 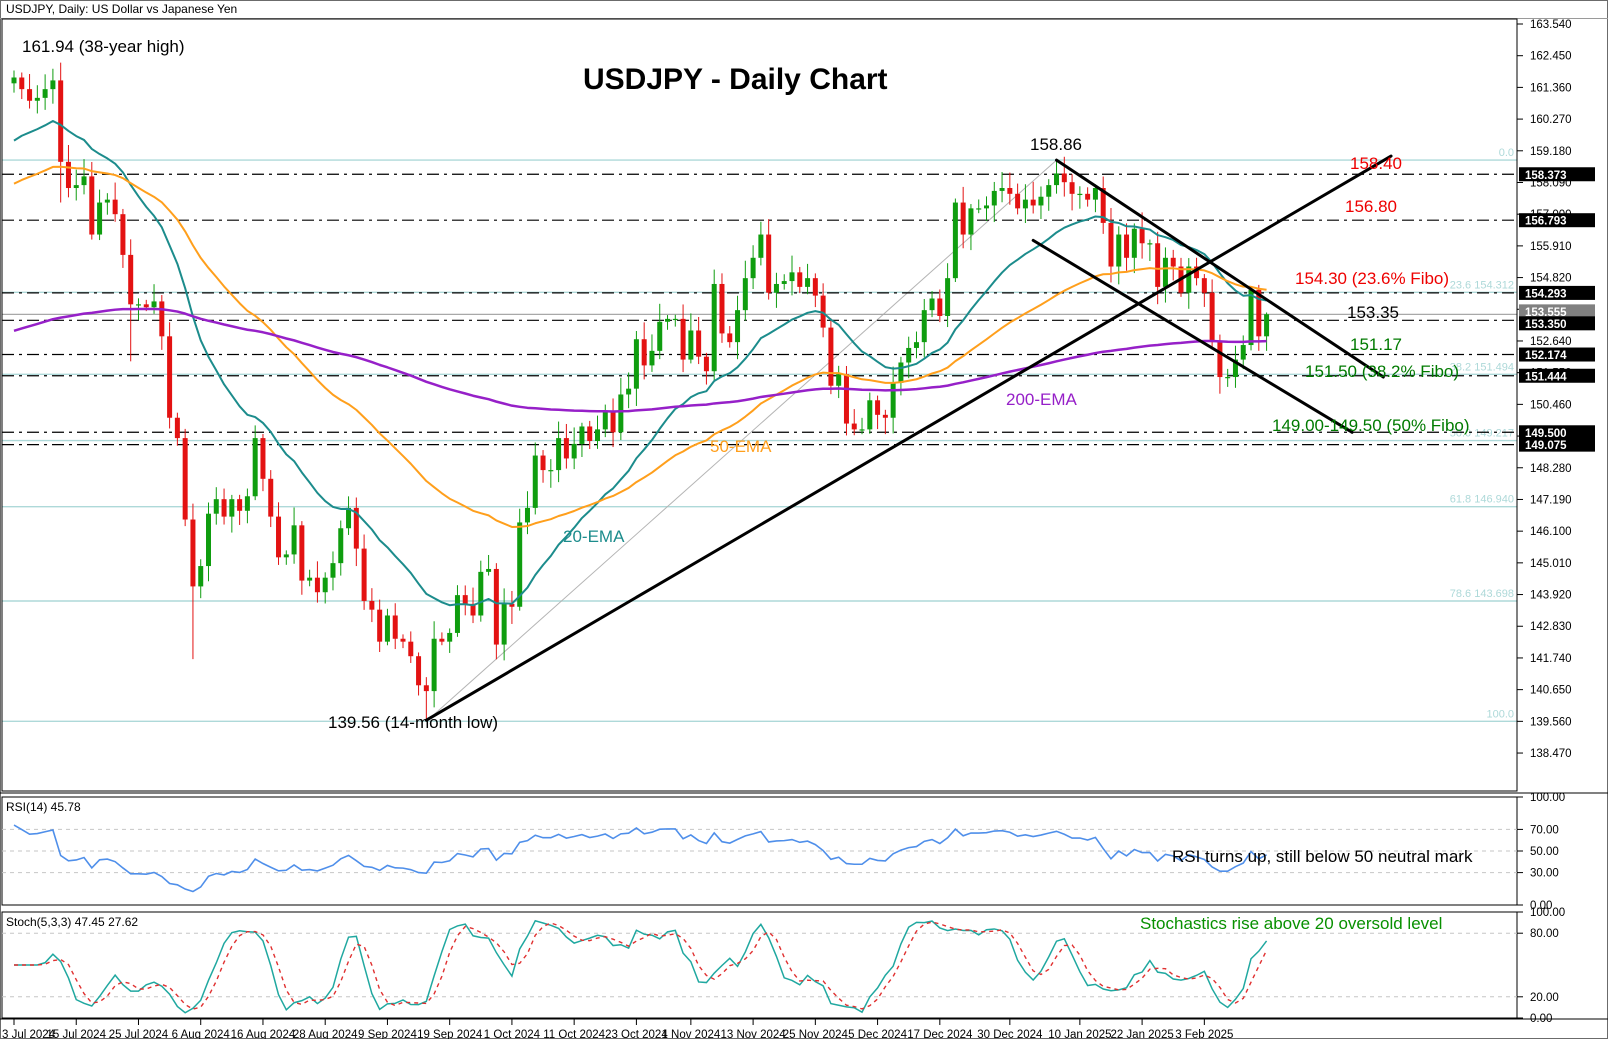 I want to click on date-axis-label: 16 Aug 2024, so click(x=263, y=1034).